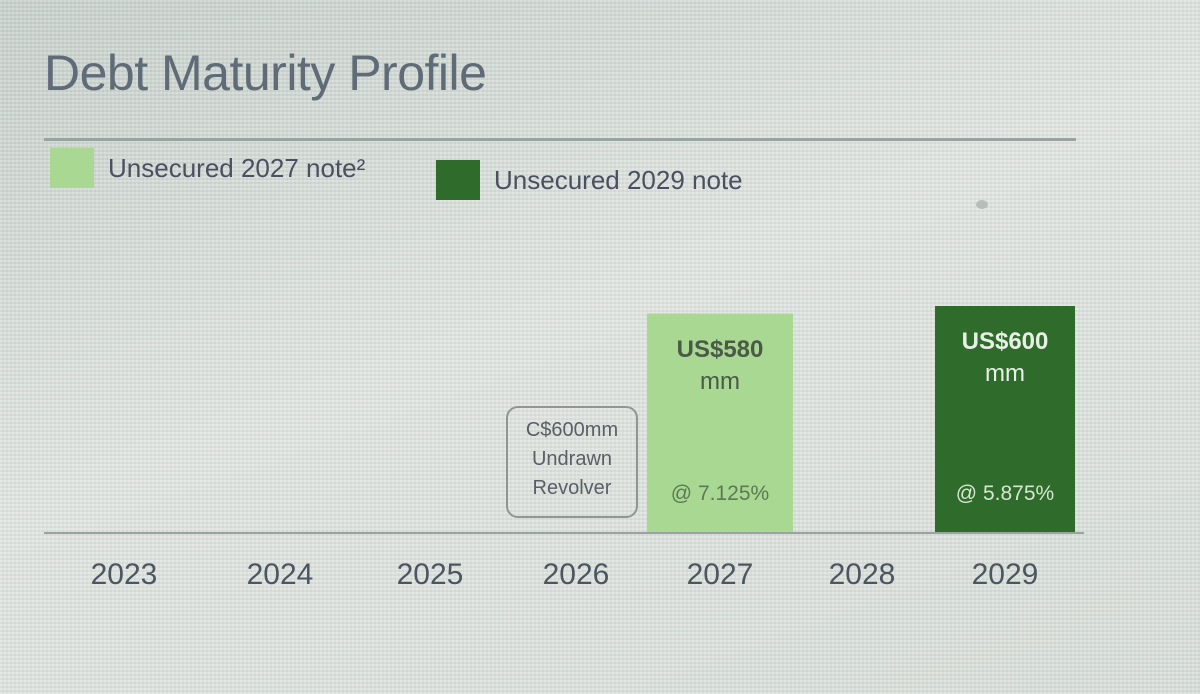 The width and height of the screenshot is (1200, 694). What do you see at coordinates (720, 366) in the screenshot?
I see `bar-amount-2027: US$580 mm` at bounding box center [720, 366].